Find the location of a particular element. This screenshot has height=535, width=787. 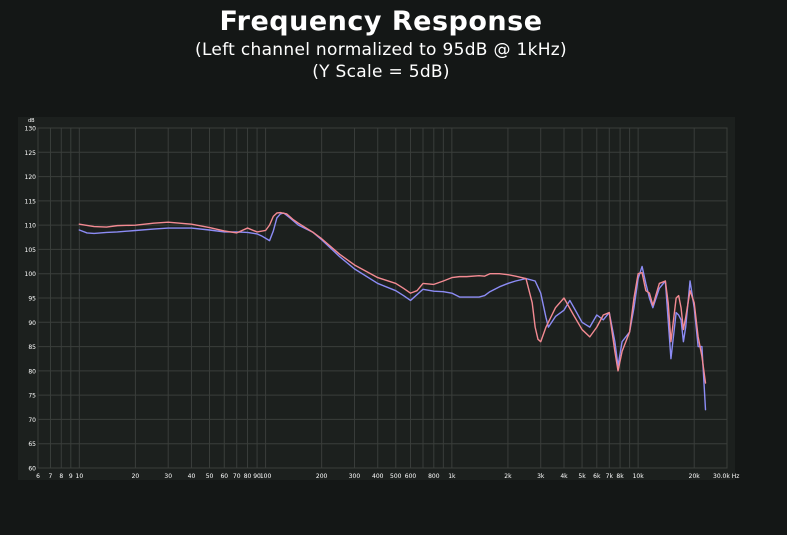

x-tick-label: 50 is located at coordinates (210, 476).